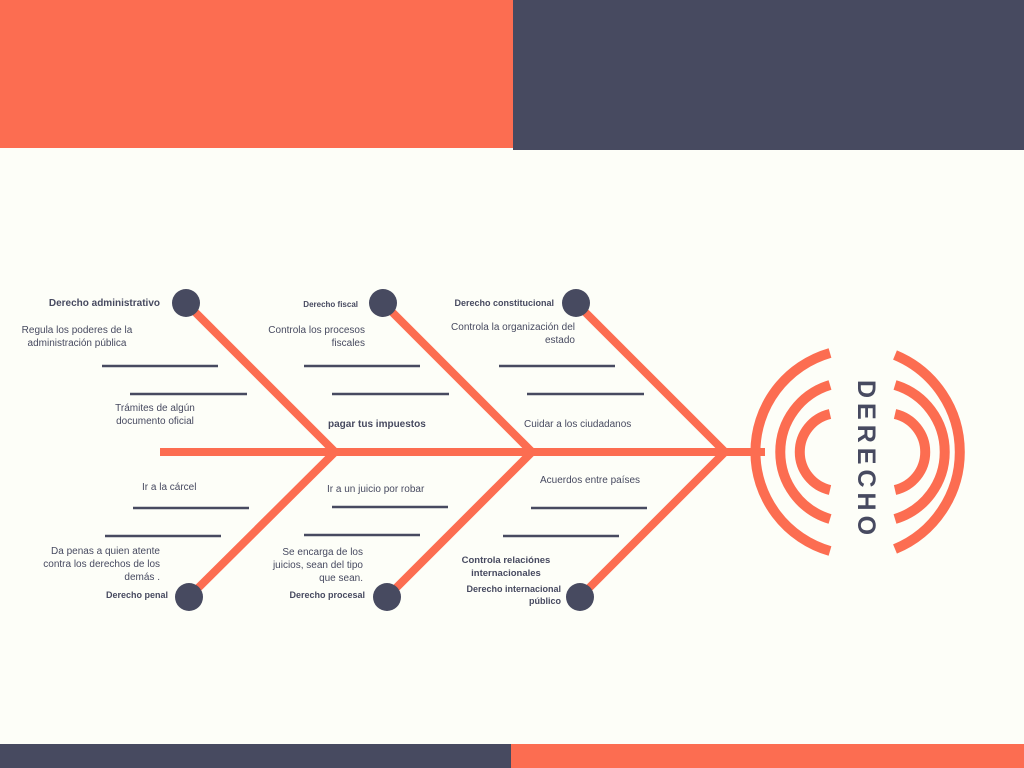 The height and width of the screenshot is (768, 1024). I want to click on head-arc-right-inner, so click(912, 452).